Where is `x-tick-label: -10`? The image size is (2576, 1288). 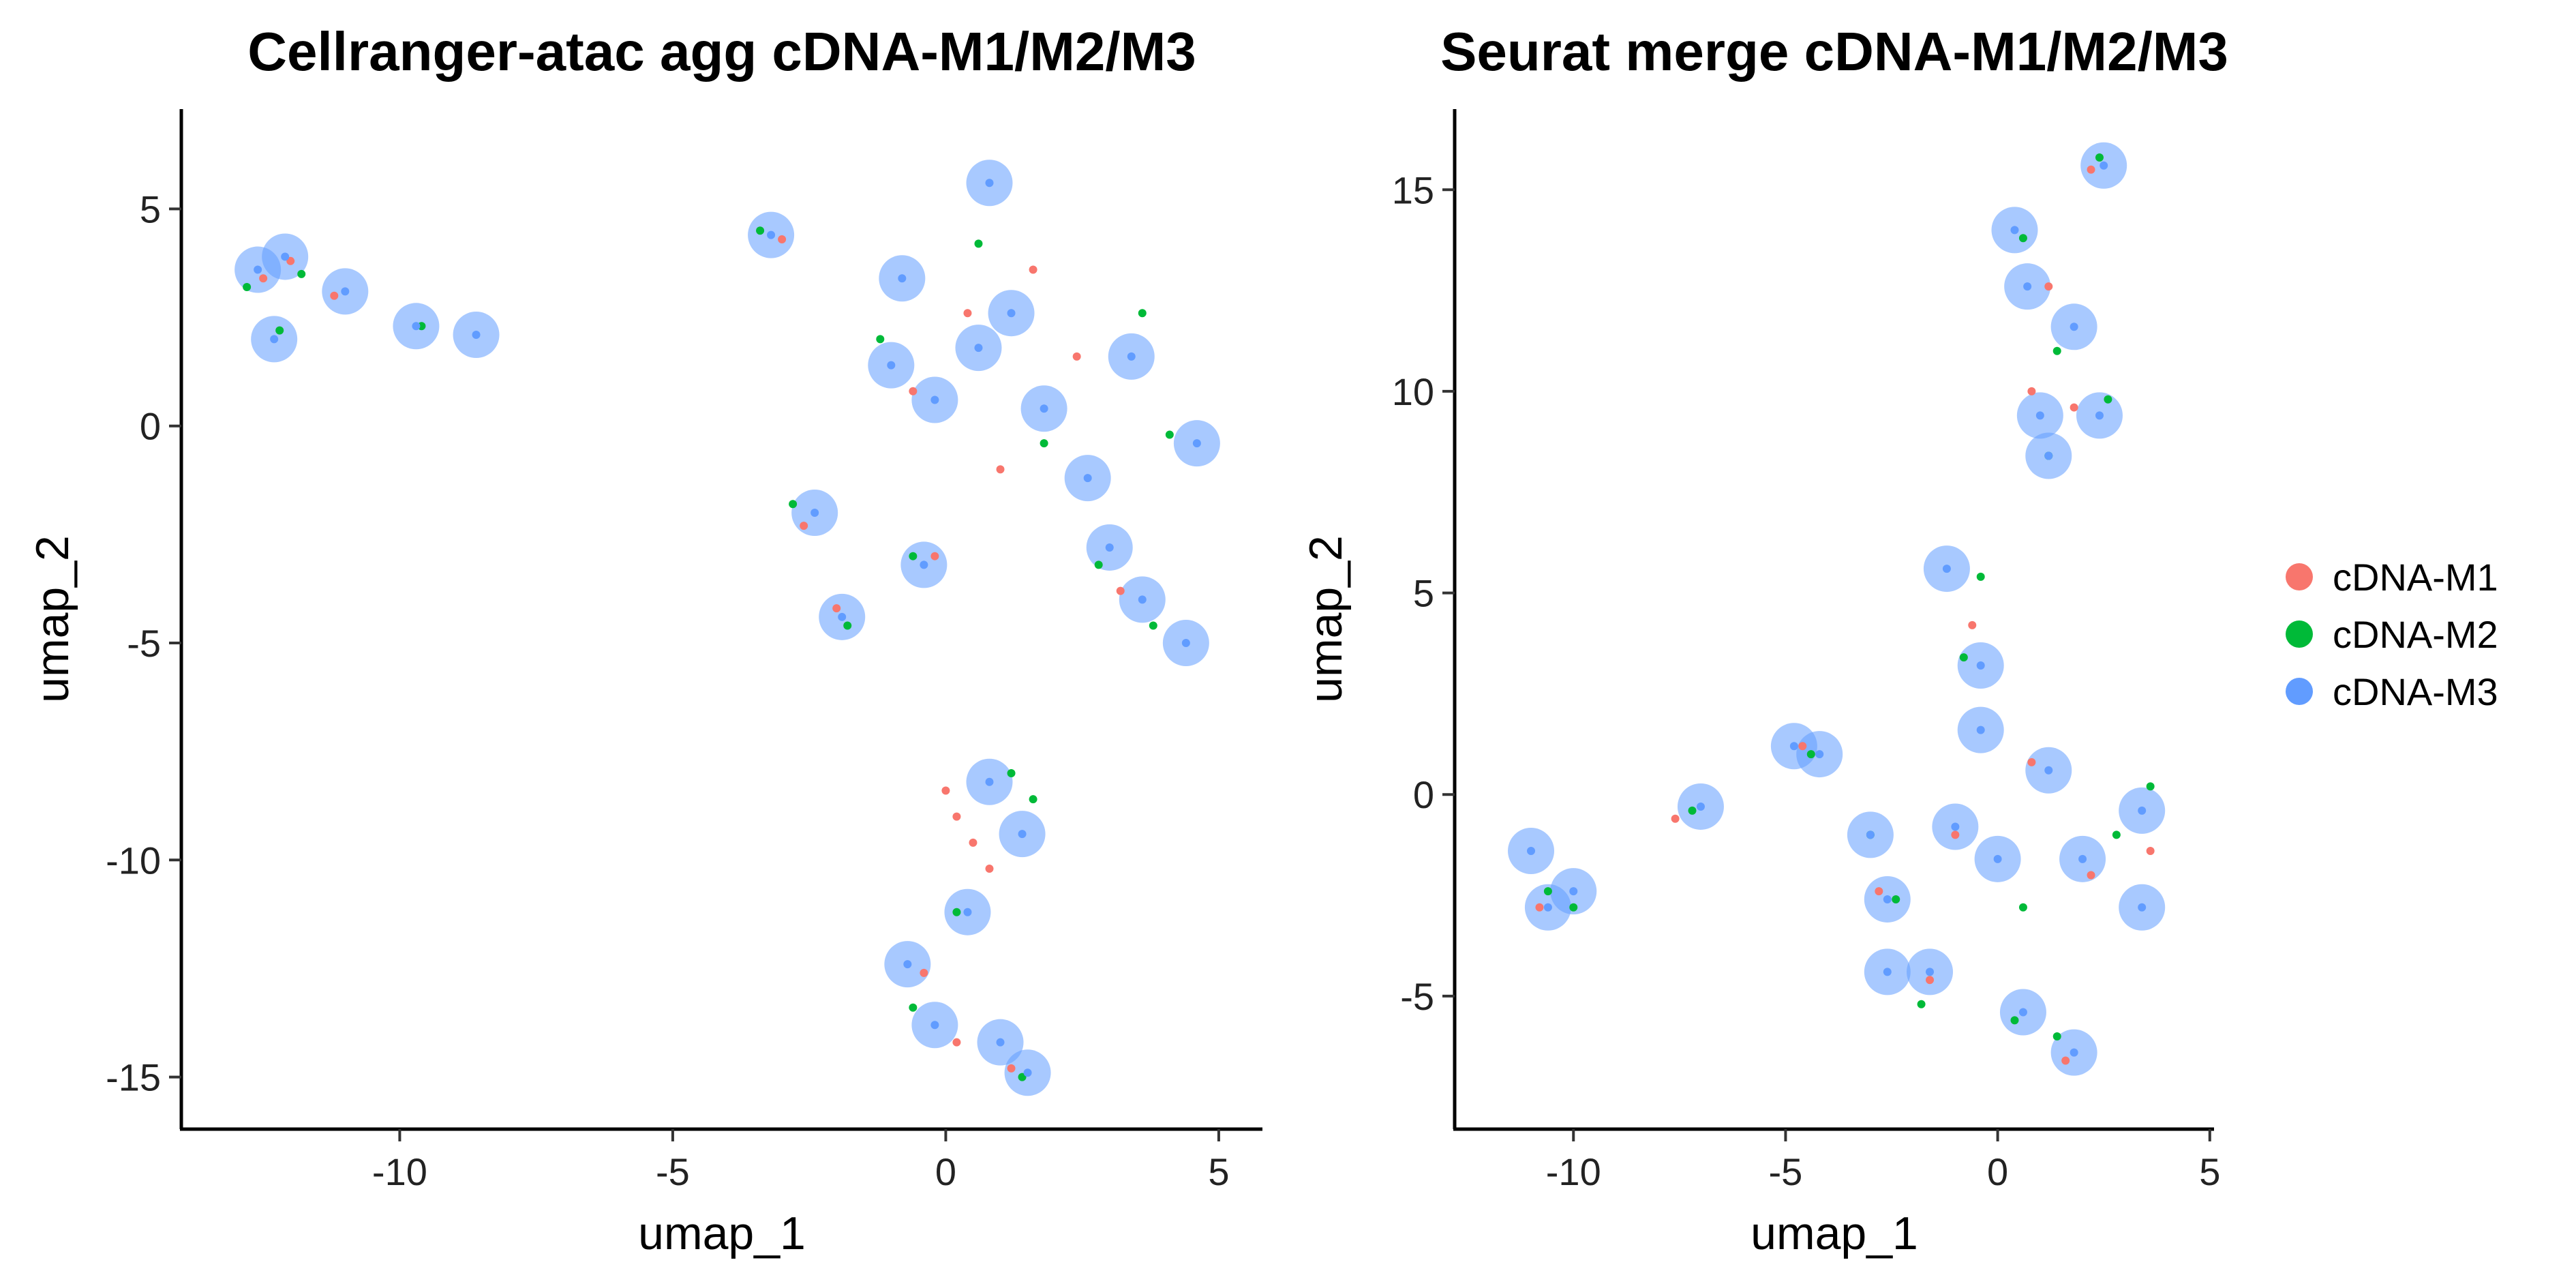 x-tick-label: -10 is located at coordinates (399, 1171).